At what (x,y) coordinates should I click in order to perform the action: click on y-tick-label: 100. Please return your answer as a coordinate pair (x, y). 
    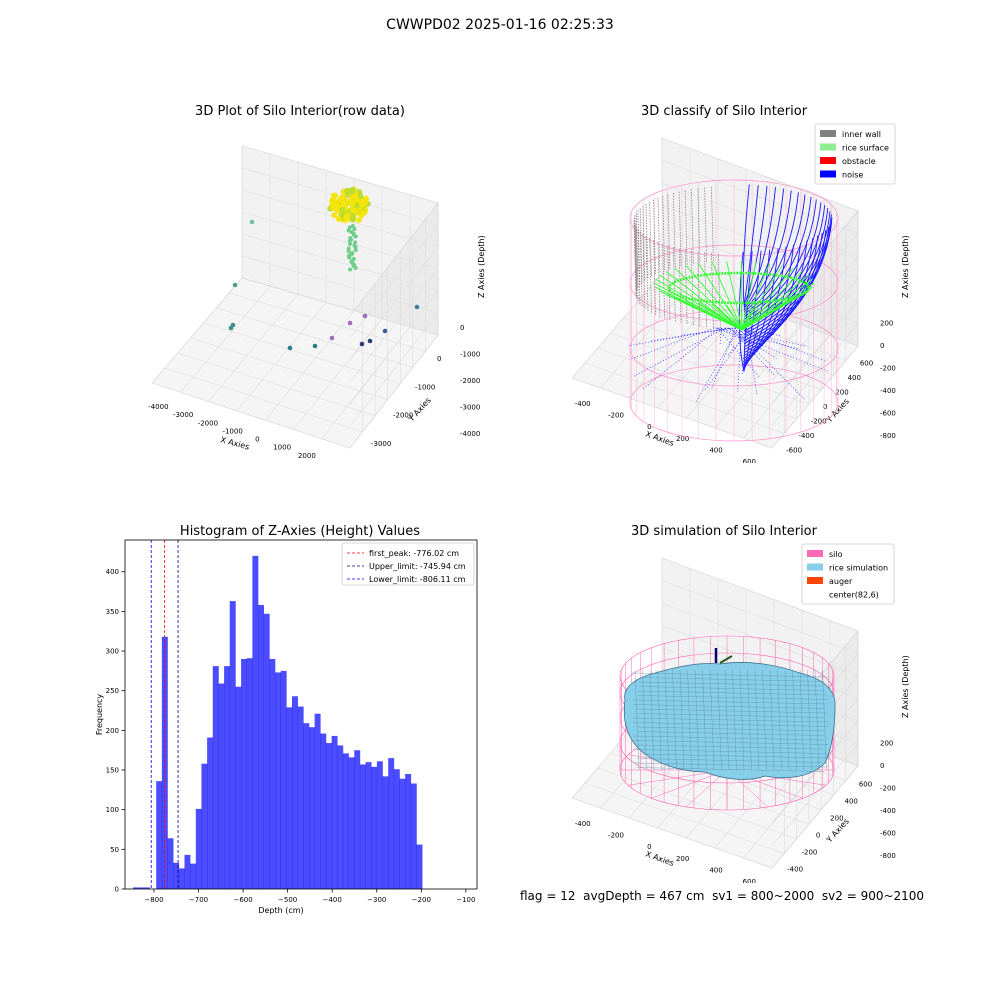
    Looking at the image, I should click on (112, 810).